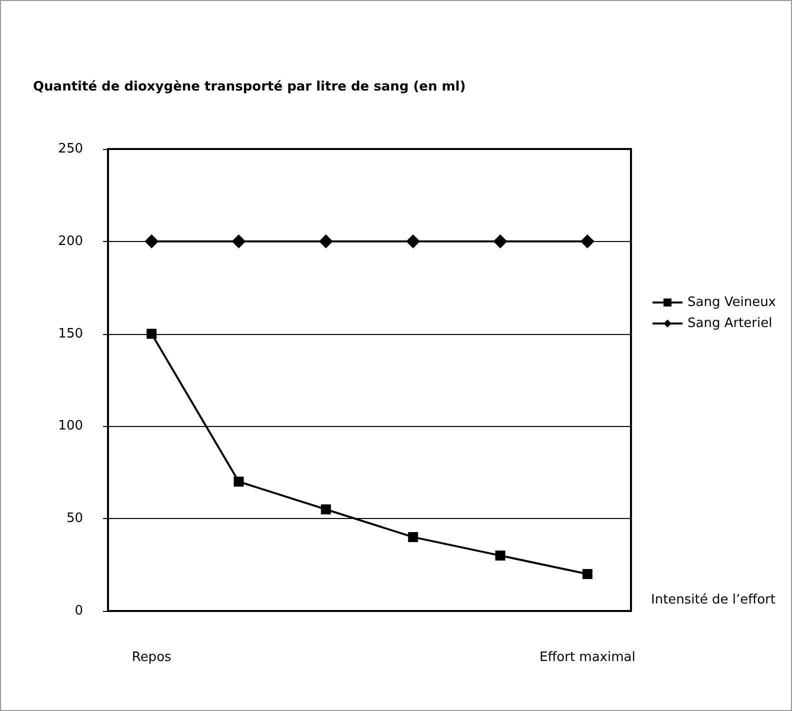 The width and height of the screenshot is (792, 711). What do you see at coordinates (70, 241) in the screenshot?
I see `y-tick-label: 200` at bounding box center [70, 241].